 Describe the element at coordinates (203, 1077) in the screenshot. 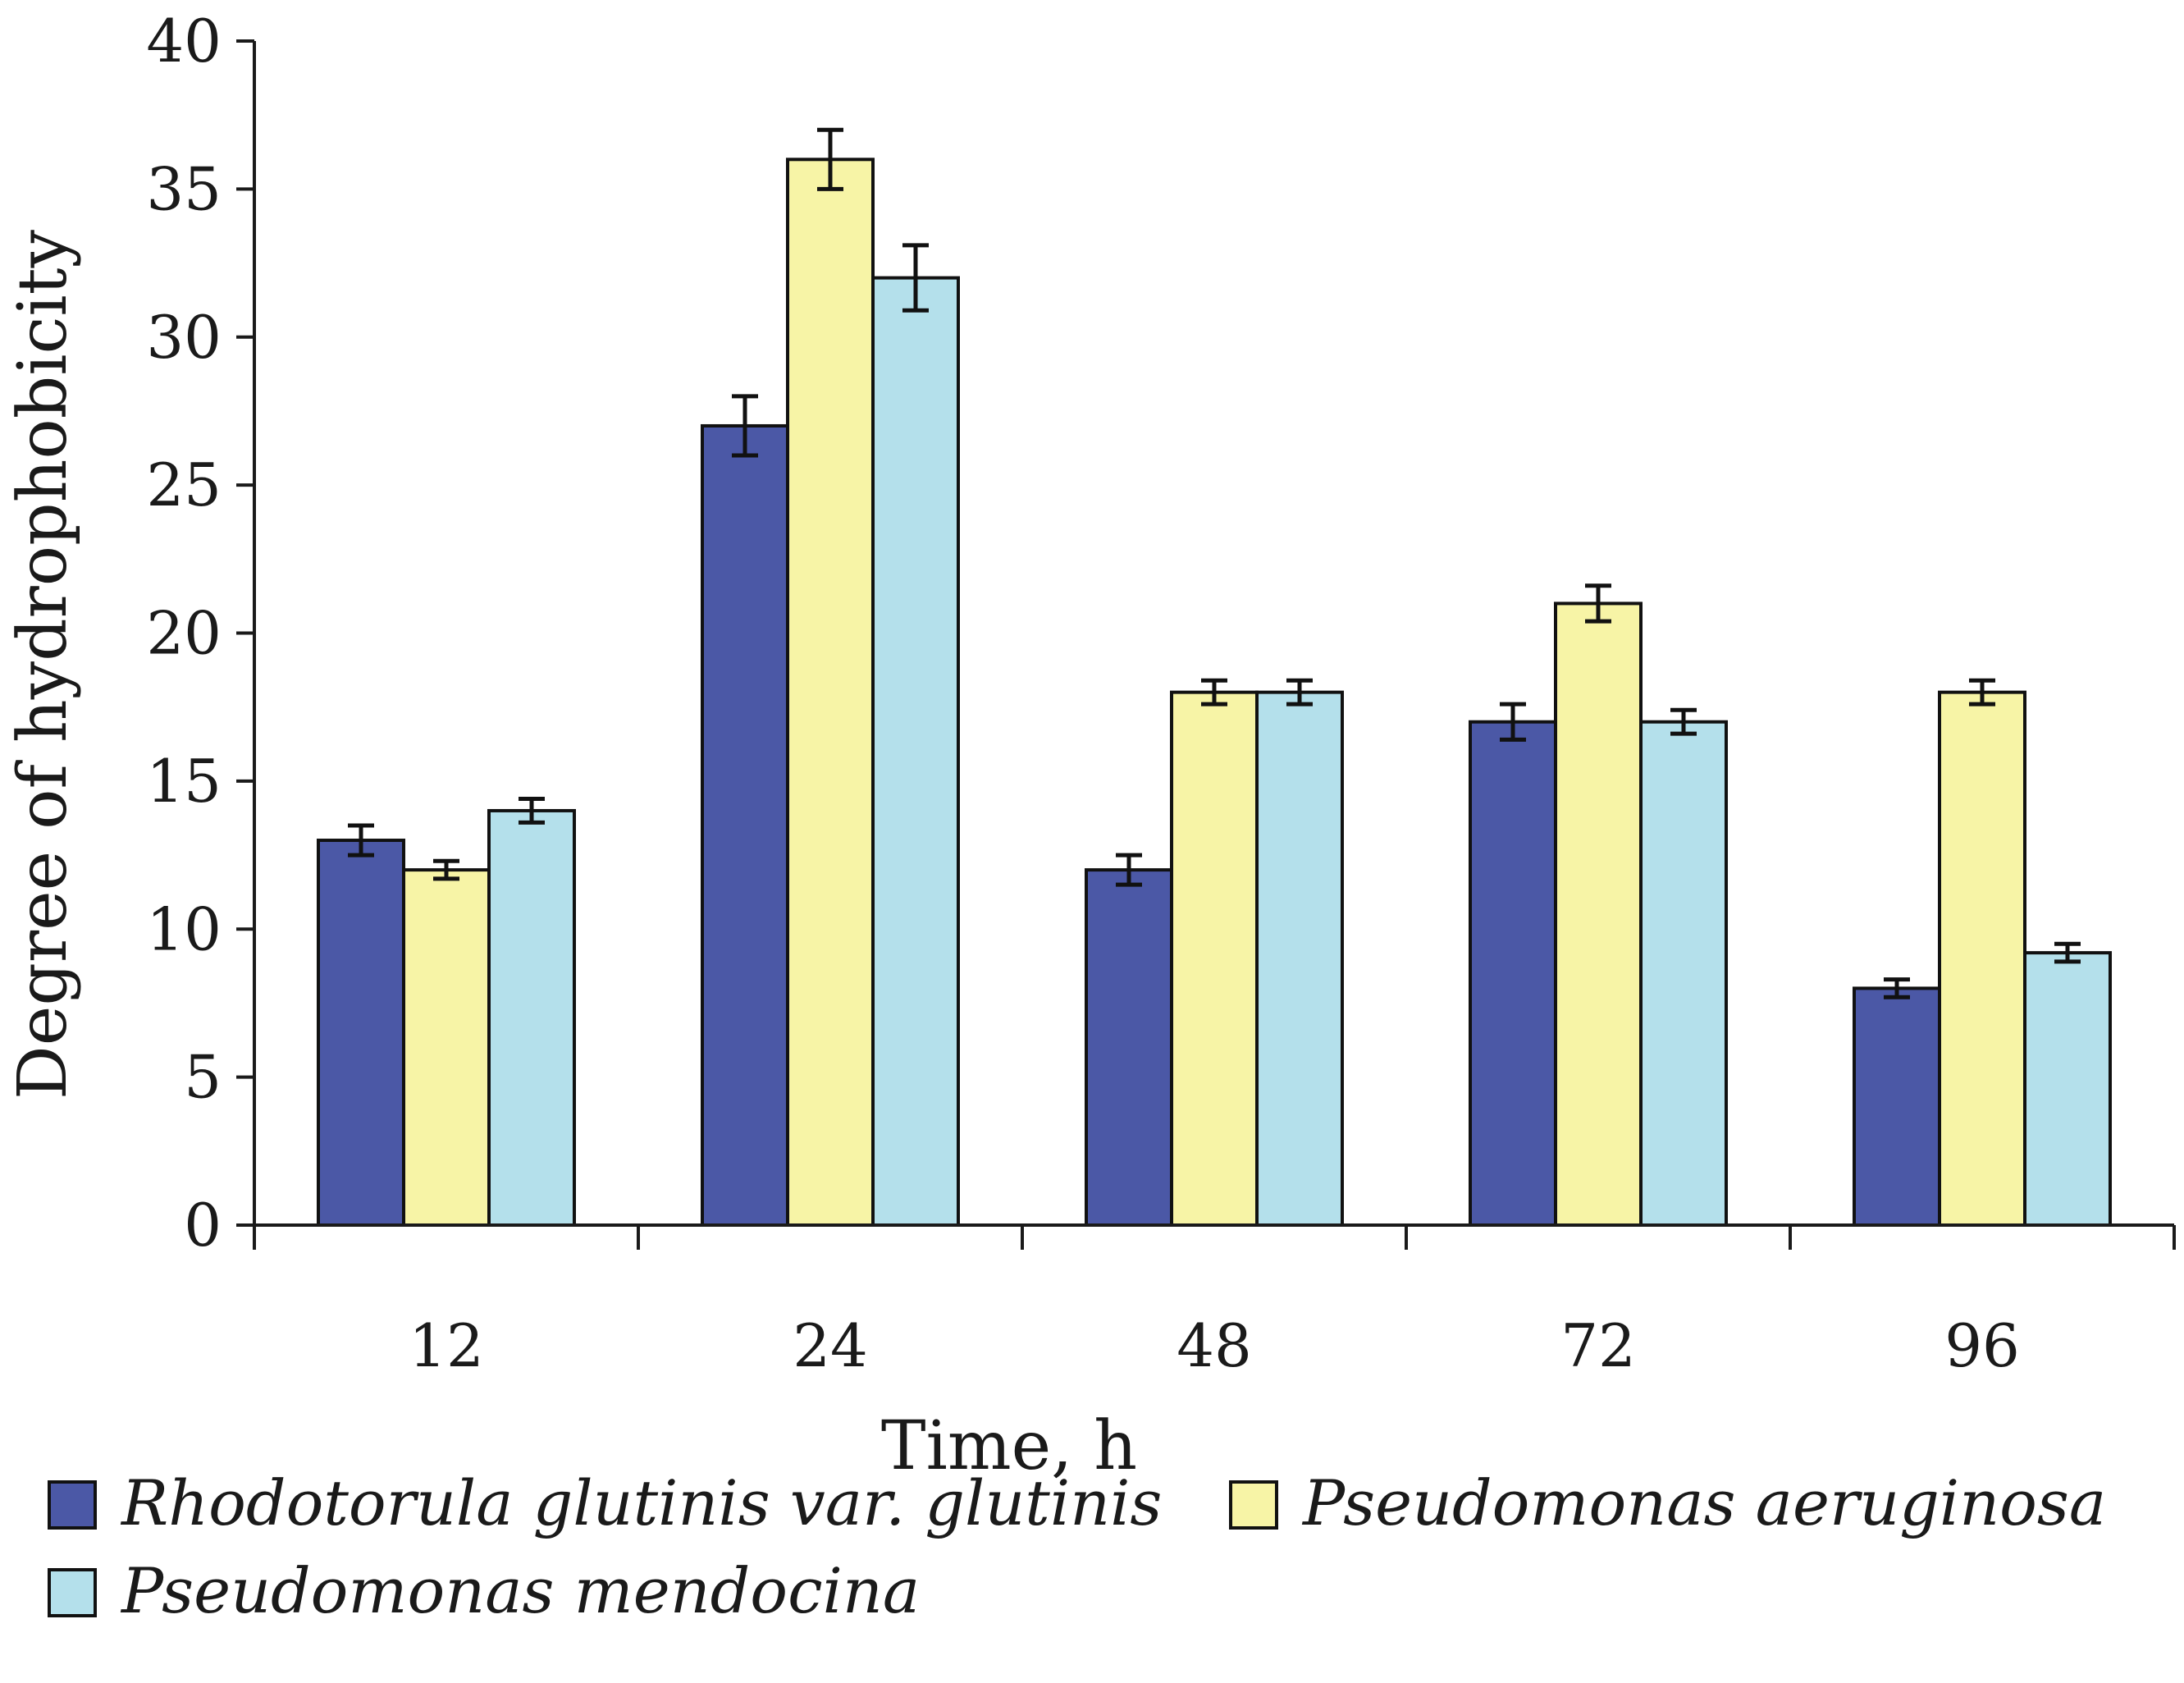

I see `y-tick-label-5: 5` at that location.